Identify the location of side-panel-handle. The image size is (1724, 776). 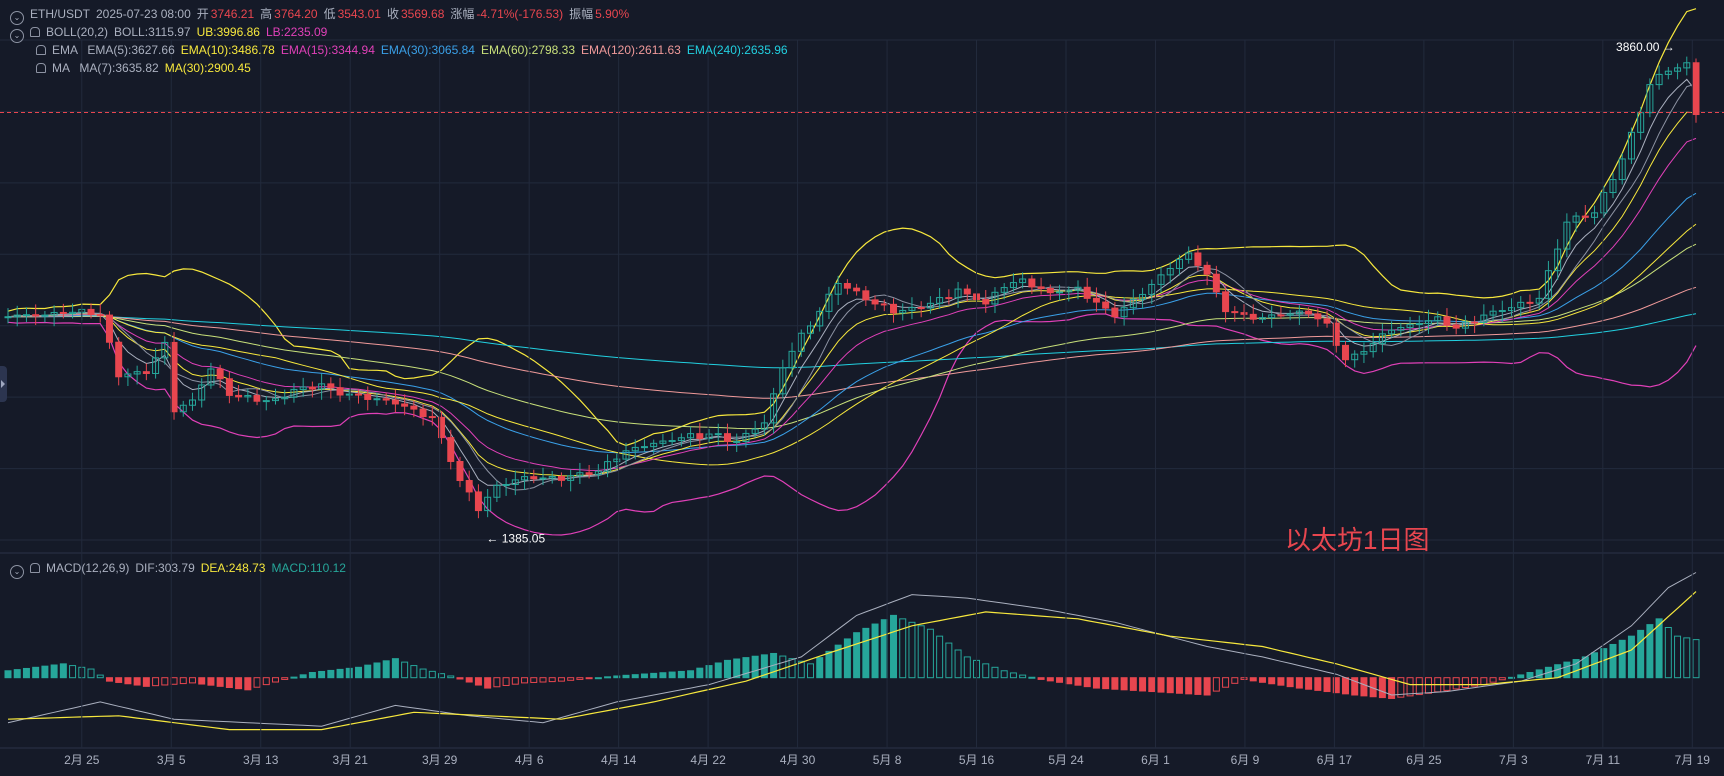
(3, 384).